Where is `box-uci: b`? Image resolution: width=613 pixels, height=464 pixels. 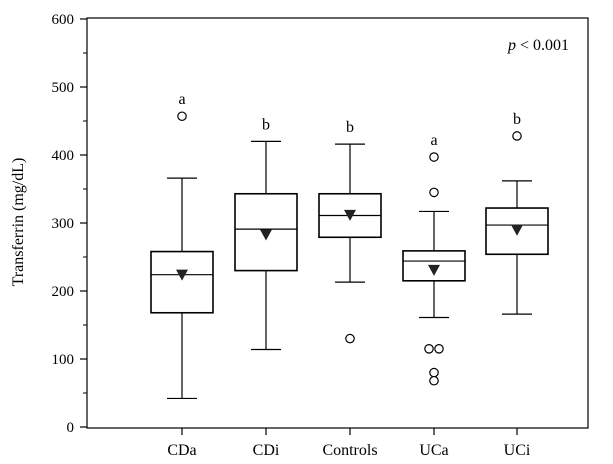
box-uci: b is located at coordinates (517, 213).